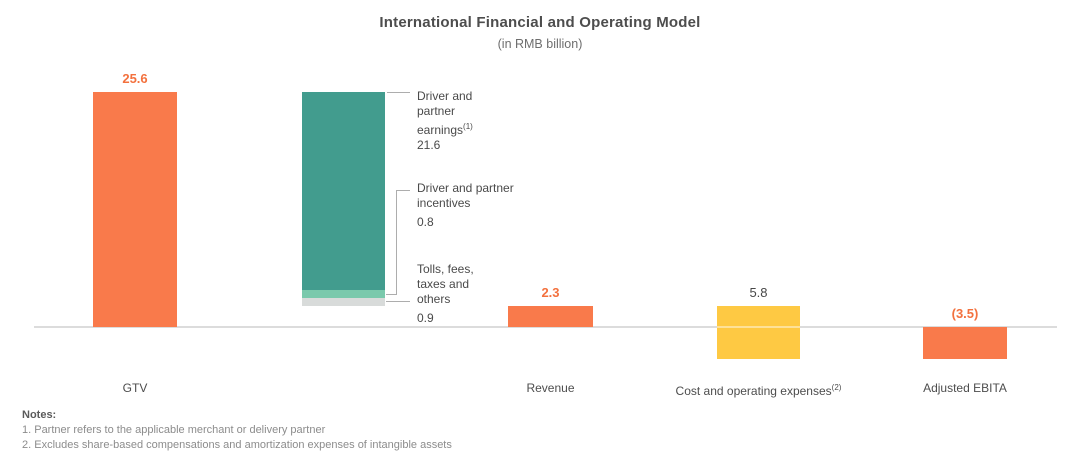 The width and height of the screenshot is (1080, 471). I want to click on bar-revenue, so click(550, 316).